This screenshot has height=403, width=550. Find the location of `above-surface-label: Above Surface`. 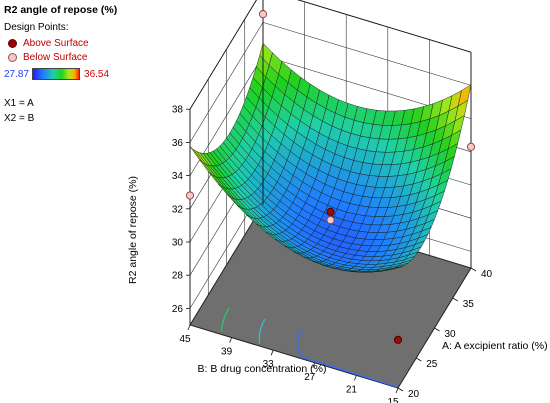

above-surface-label: Above Surface is located at coordinates (56, 43).